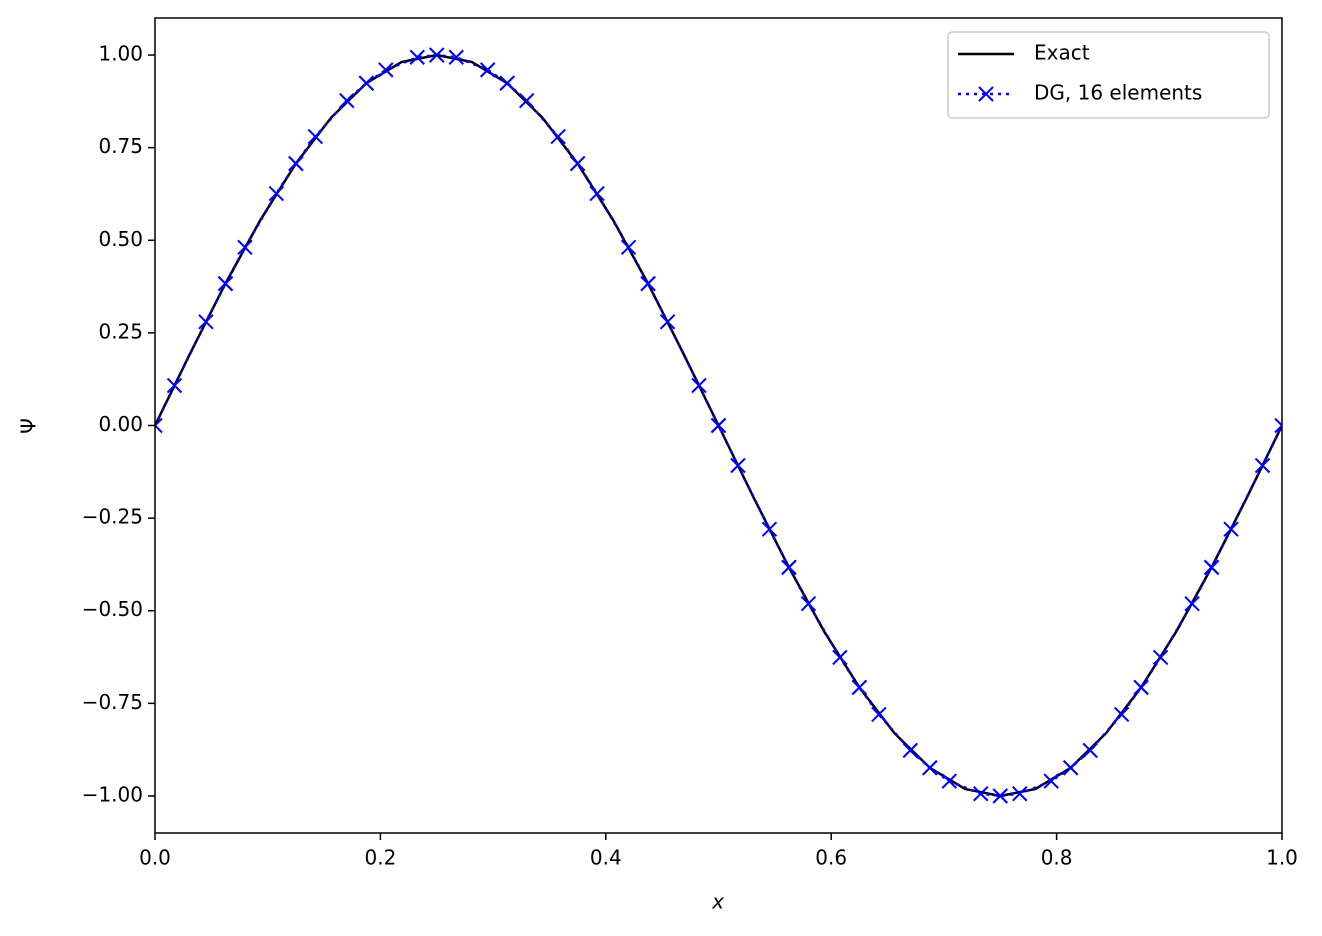 Image resolution: width=1322 pixels, height=936 pixels. What do you see at coordinates (29, 426) in the screenshot?
I see `y-axis-label: Ψ` at bounding box center [29, 426].